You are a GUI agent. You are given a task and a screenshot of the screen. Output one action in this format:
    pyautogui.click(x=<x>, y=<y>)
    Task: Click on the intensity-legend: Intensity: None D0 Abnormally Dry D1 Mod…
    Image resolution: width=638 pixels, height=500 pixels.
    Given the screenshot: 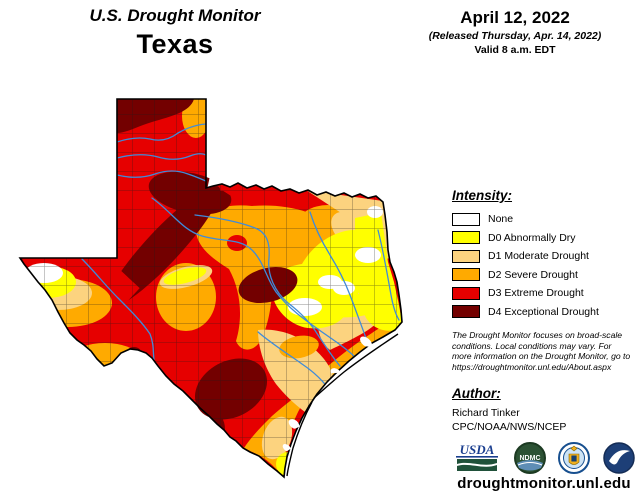 What is the action you would take?
    pyautogui.click(x=544, y=254)
    